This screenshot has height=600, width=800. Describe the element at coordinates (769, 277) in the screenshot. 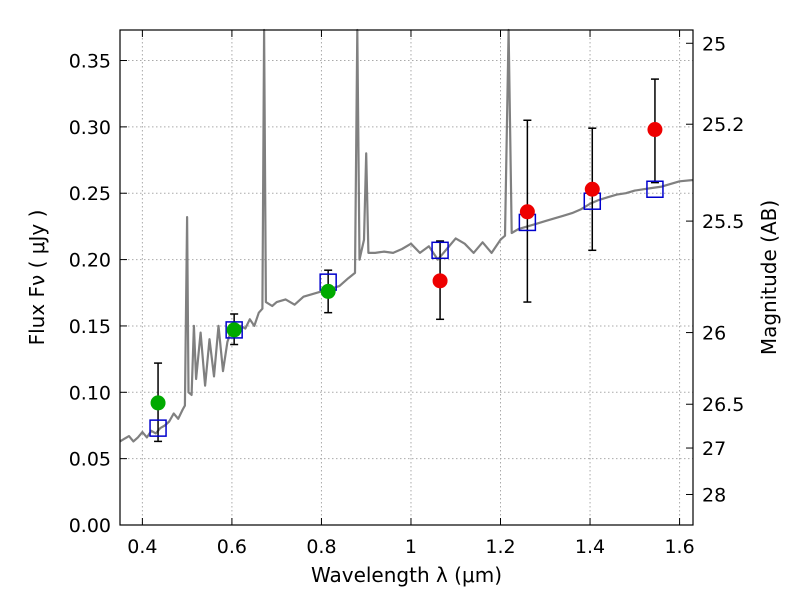

I see `y2-axis-label: Magnitude (AB)` at that location.